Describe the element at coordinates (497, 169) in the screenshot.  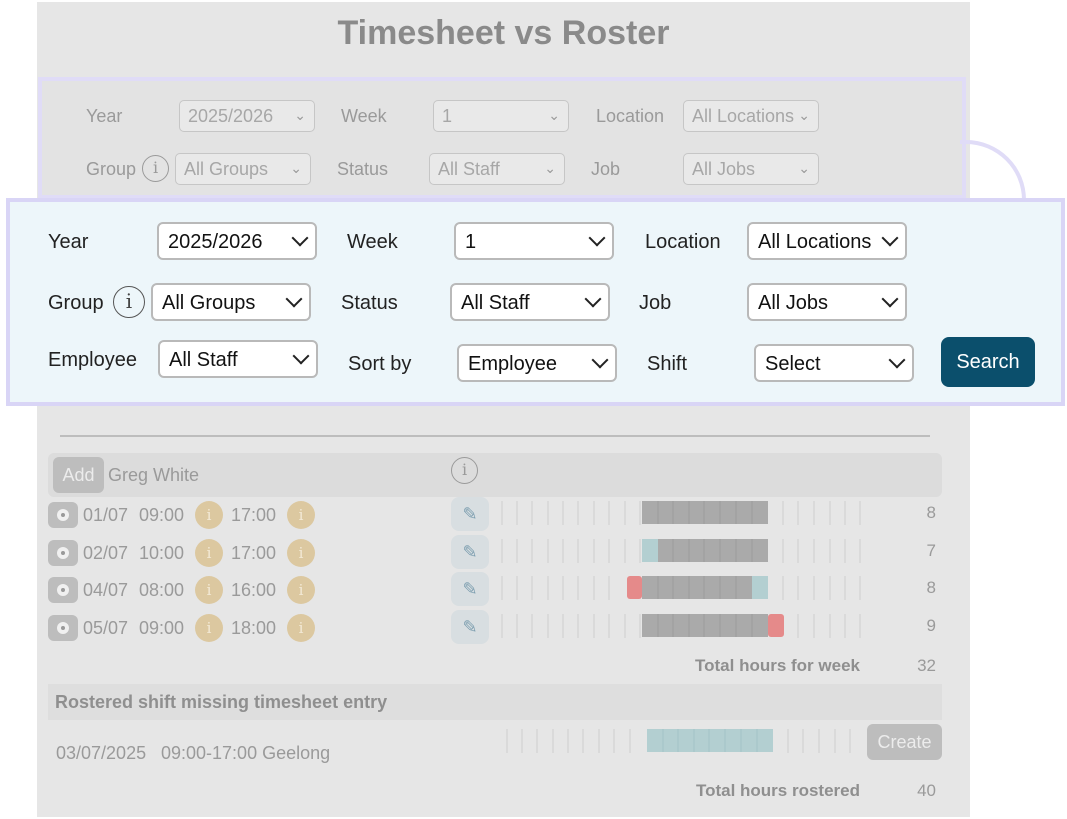
I see `ghost-status-select: All Staff ⌄` at that location.